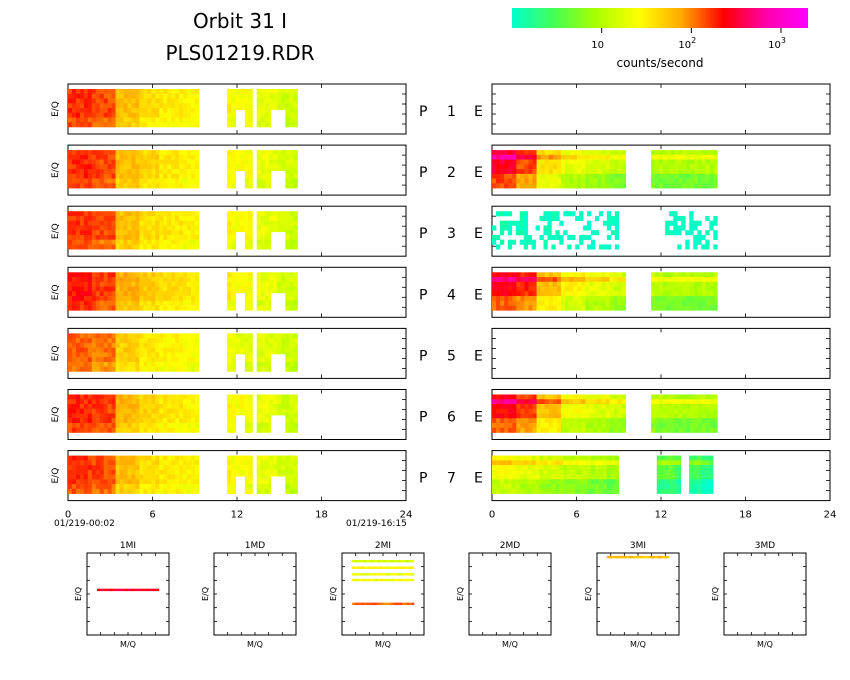 The height and width of the screenshot is (680, 850). What do you see at coordinates (128, 546) in the screenshot?
I see `small-panel-title: 1MI` at bounding box center [128, 546].